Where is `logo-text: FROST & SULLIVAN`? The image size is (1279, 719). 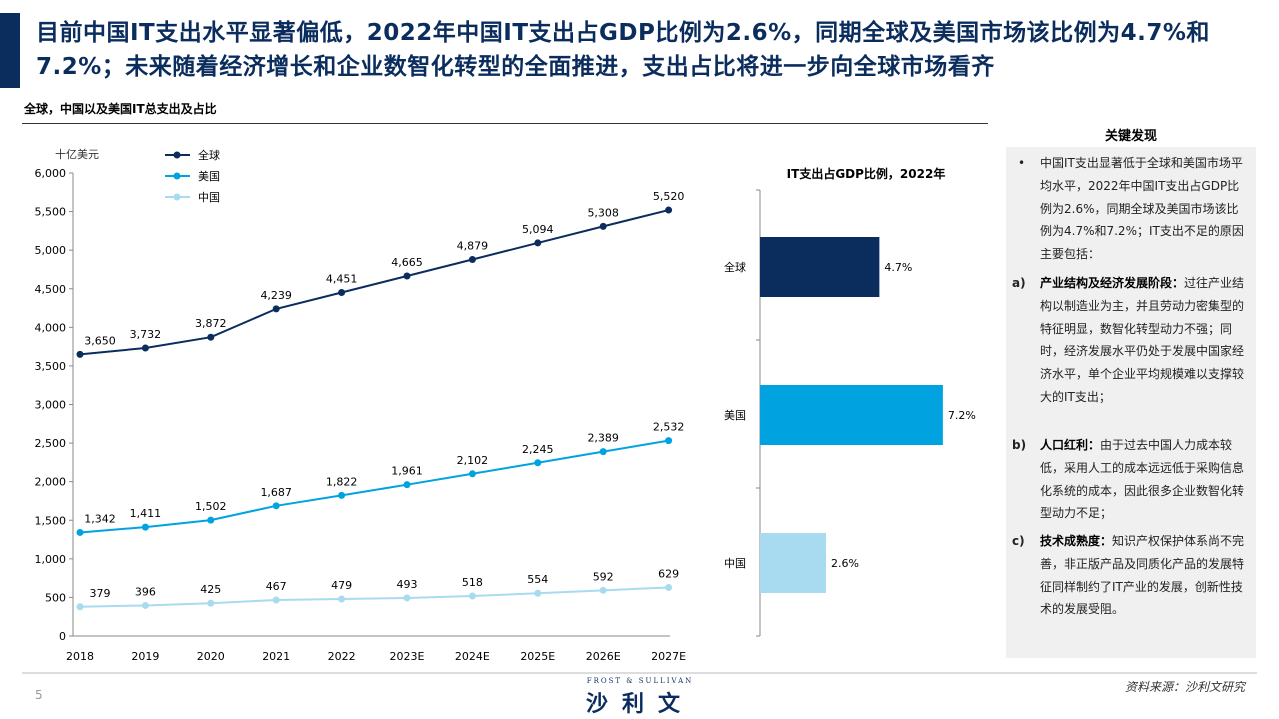 logo-text: FROST & SULLIVAN is located at coordinates (640, 681).